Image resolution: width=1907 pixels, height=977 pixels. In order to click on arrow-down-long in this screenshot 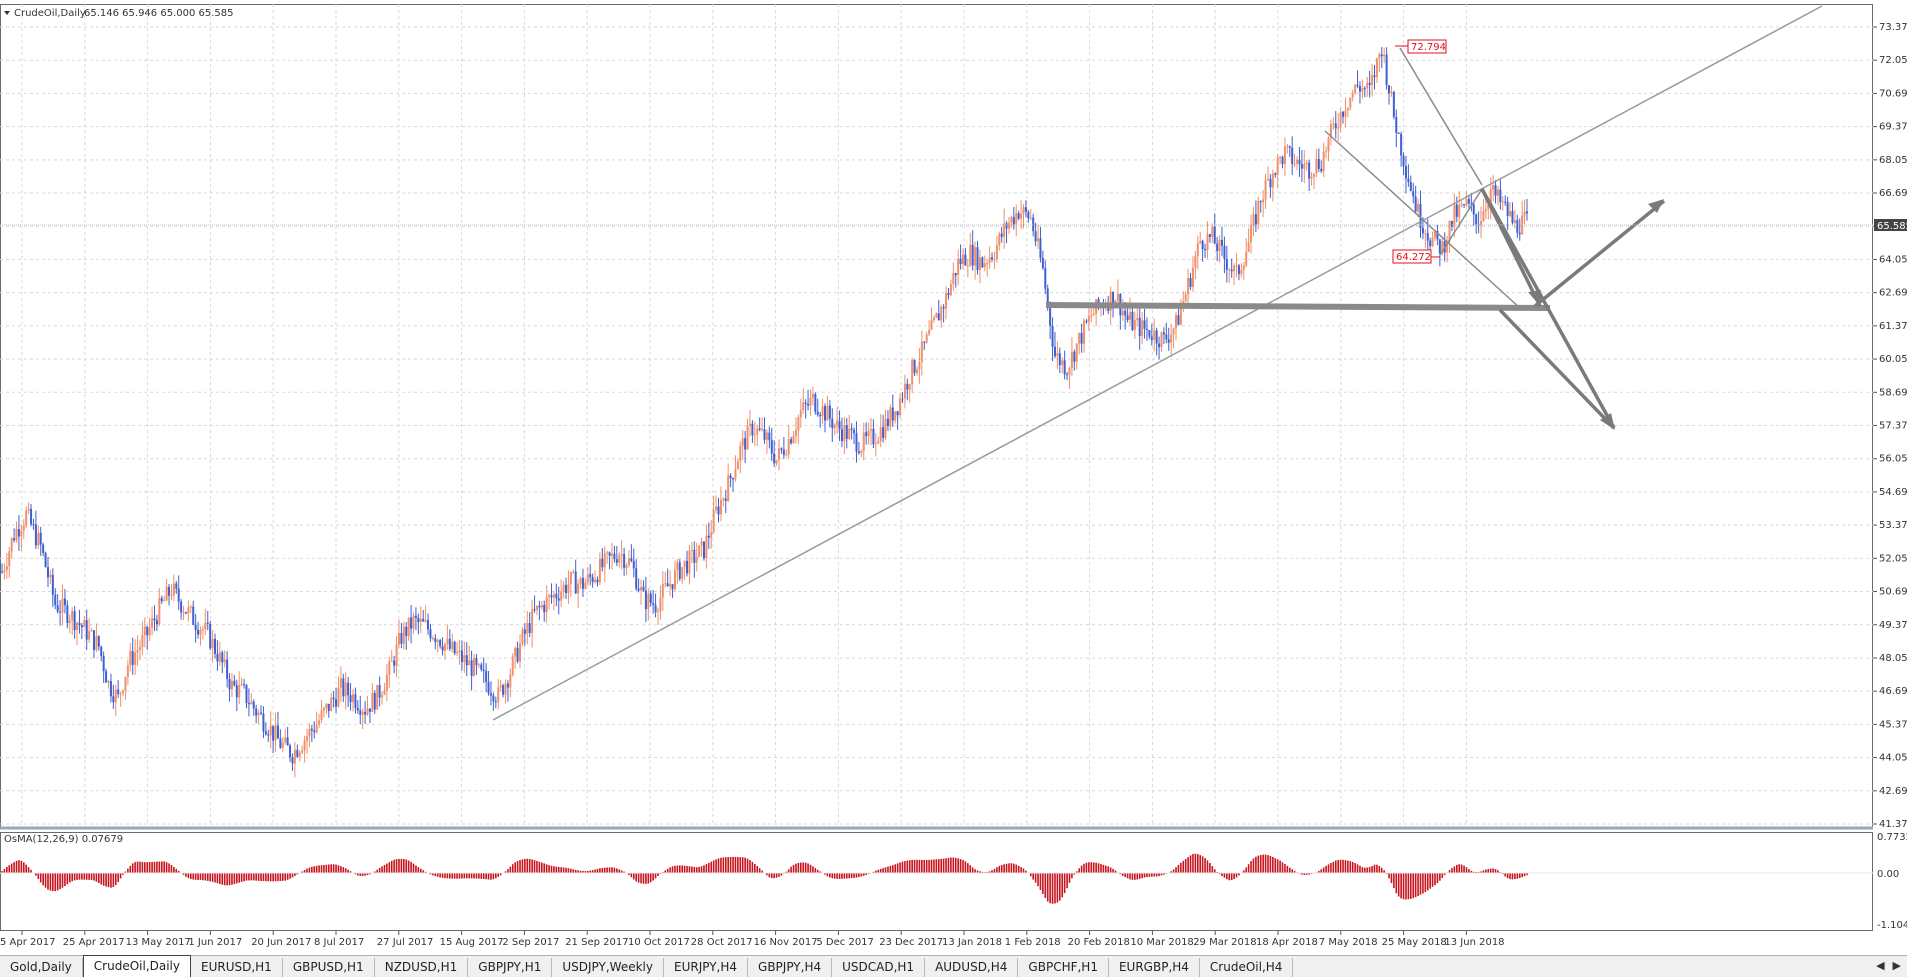, I will do `click(1548, 308)`.